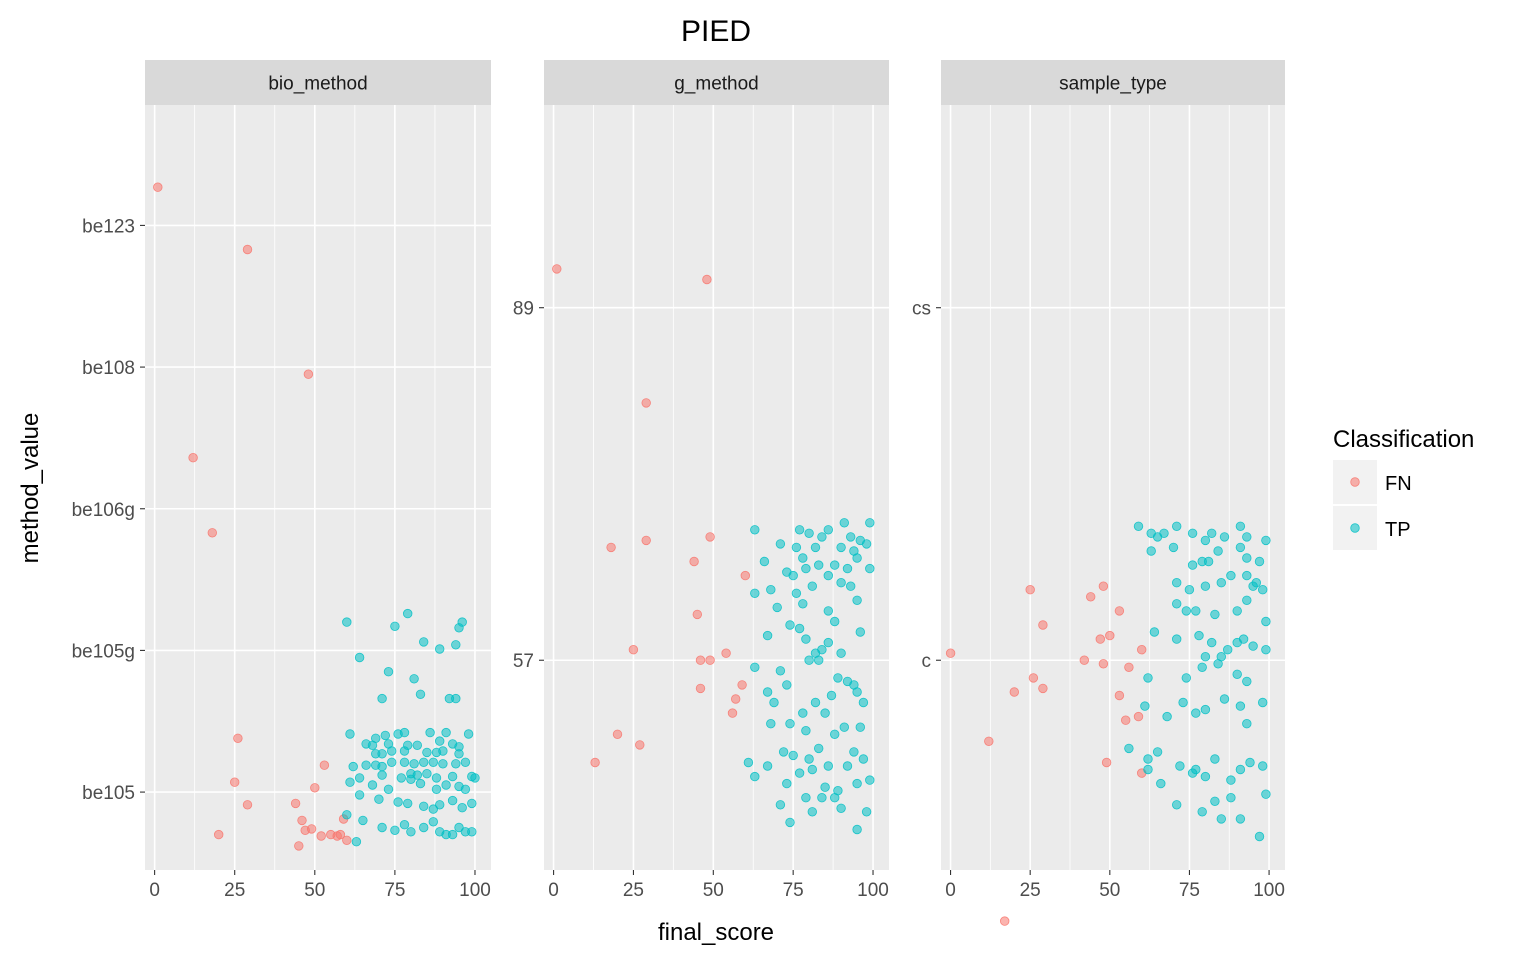 This screenshot has height=965, width=1536. Describe the element at coordinates (1030, 890) in the screenshot. I see `x-tick-label: 25` at that location.